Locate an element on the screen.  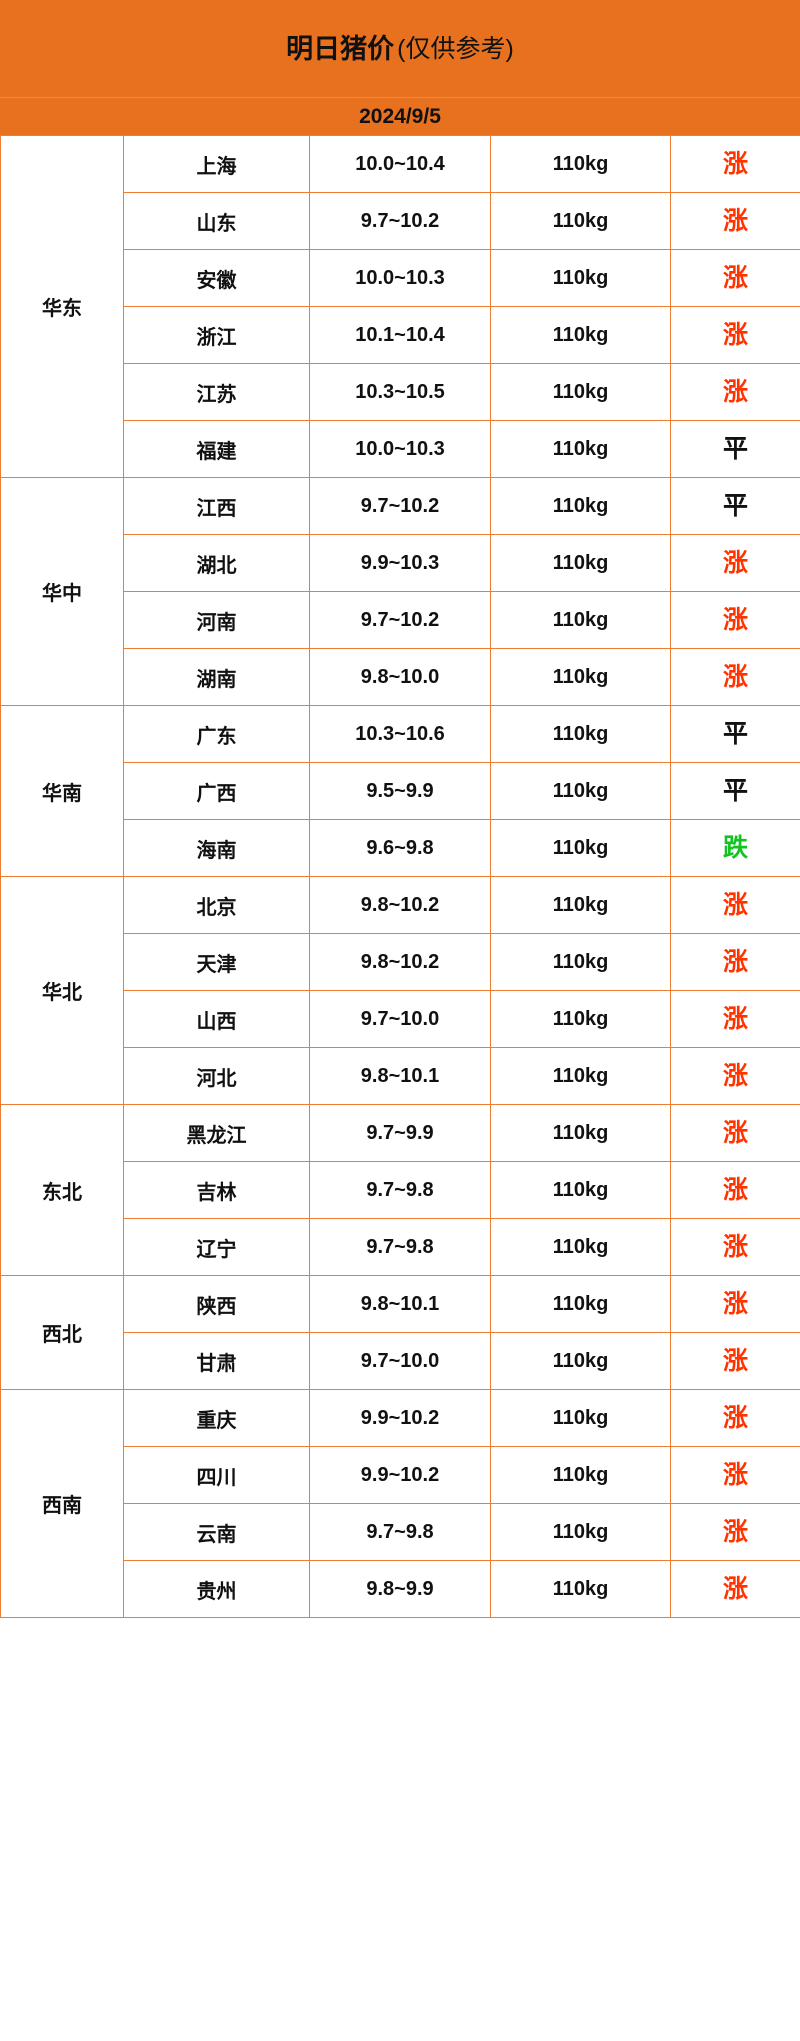
province-cell: 浙江 is located at coordinates (216, 335).